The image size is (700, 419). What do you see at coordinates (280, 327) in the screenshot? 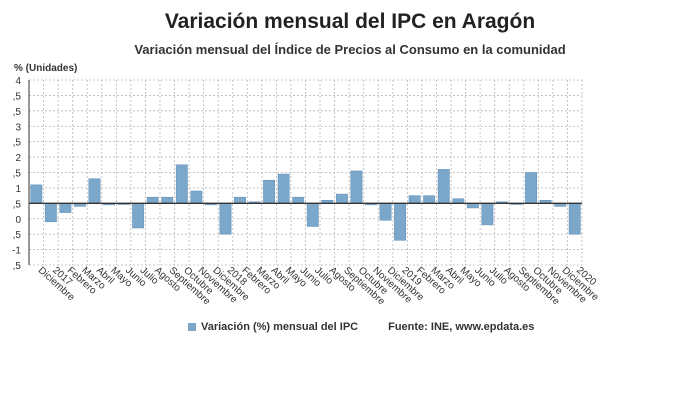
I see `legend-series-label: Variación (%) mensual del IPC` at bounding box center [280, 327].